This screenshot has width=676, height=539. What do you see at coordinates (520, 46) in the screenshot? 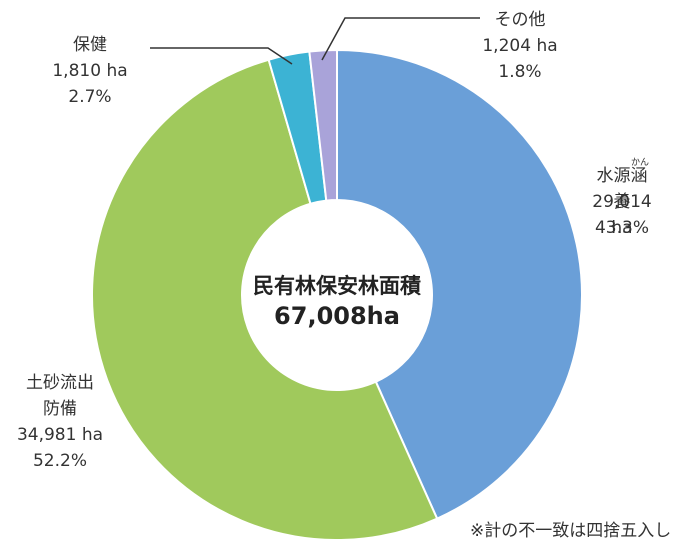
I see `area-label: 1,204 ha` at bounding box center [520, 46].